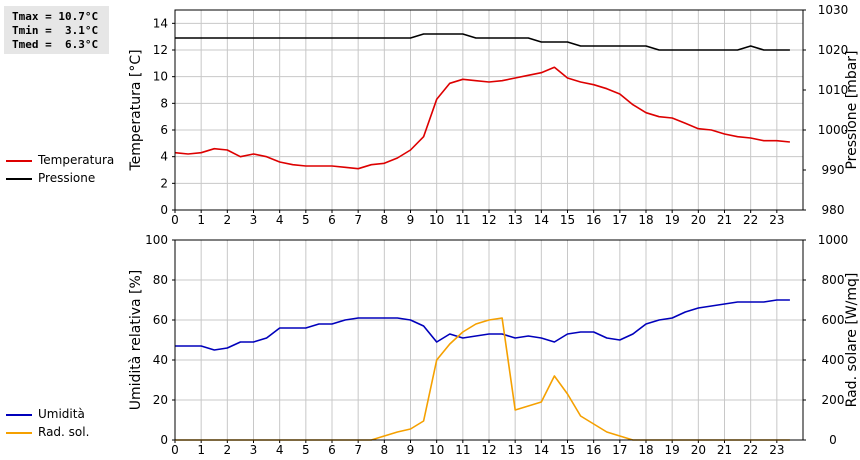  What do you see at coordinates (67, 178) in the screenshot?
I see `legend-label-pressione: Pressione` at bounding box center [67, 178].